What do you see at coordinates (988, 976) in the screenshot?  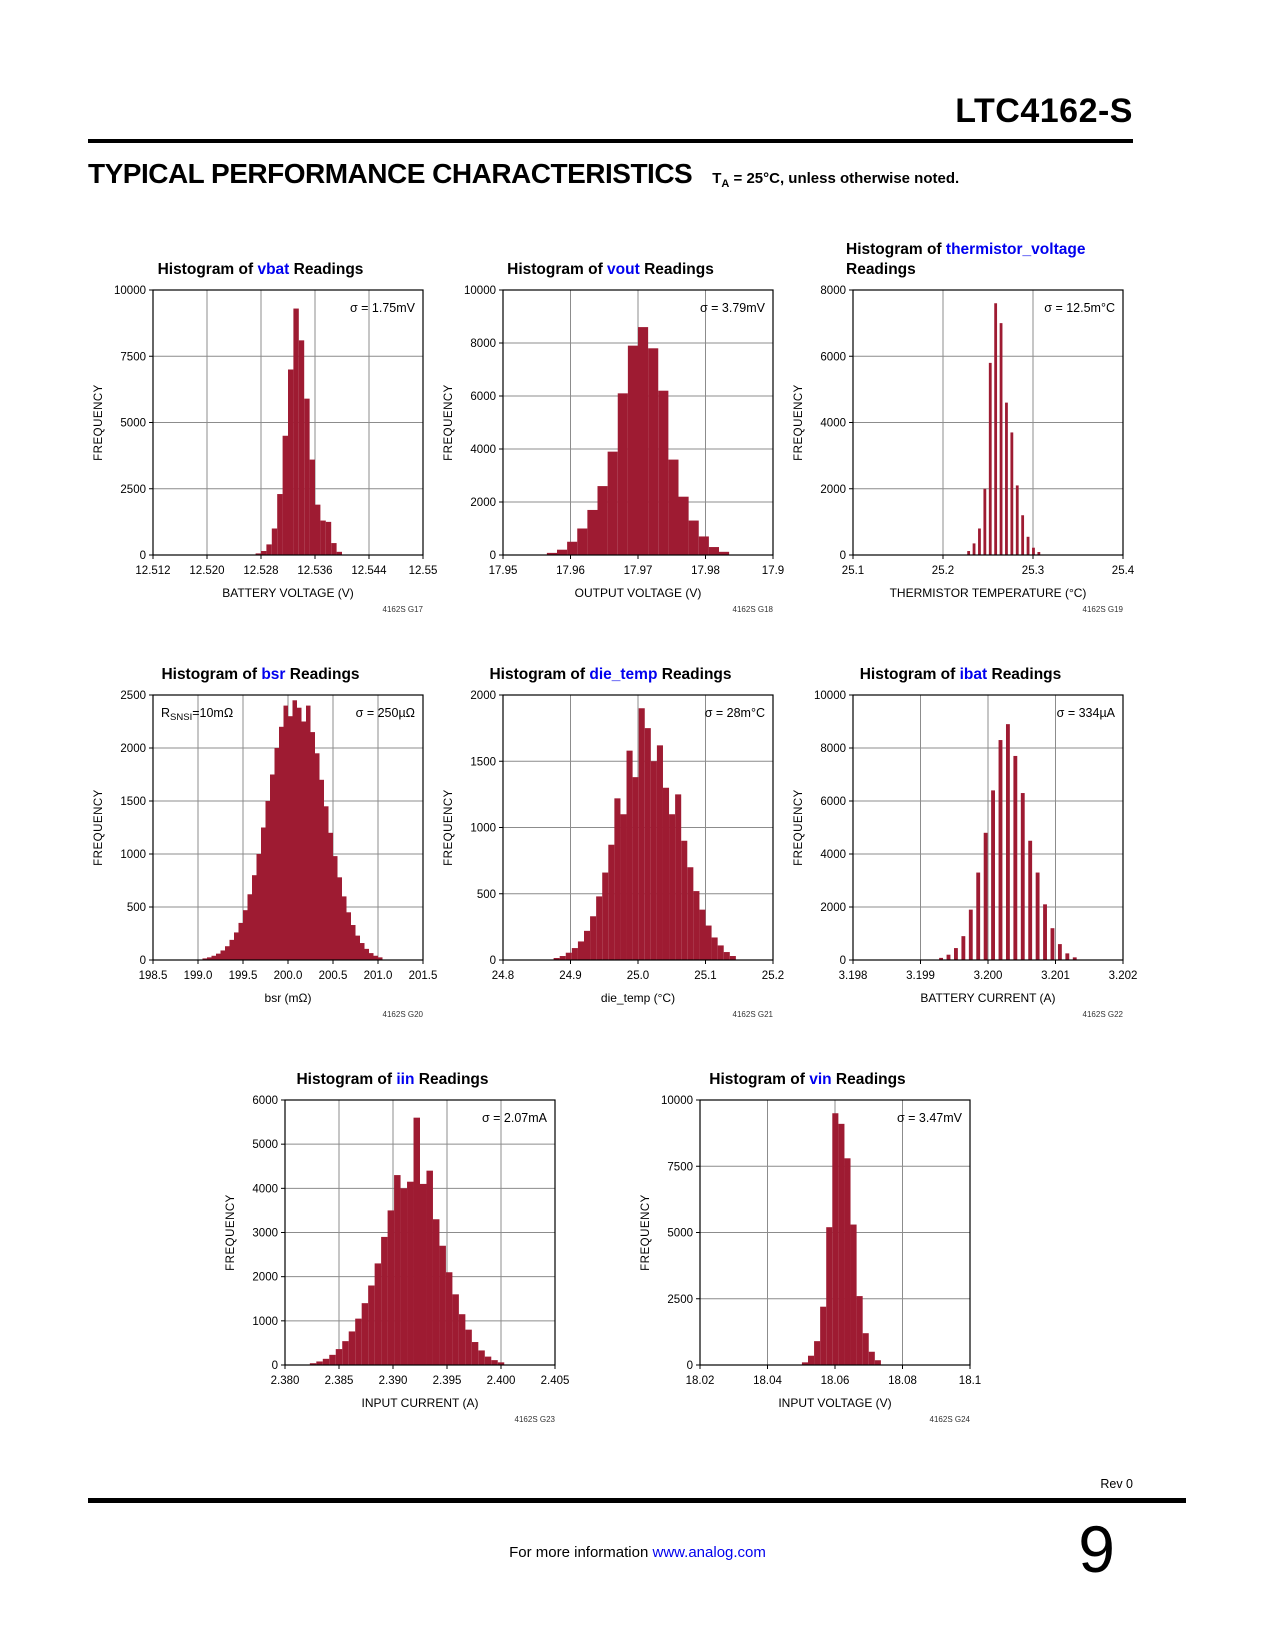 I see `x-tick-label: 3.200` at bounding box center [988, 976].